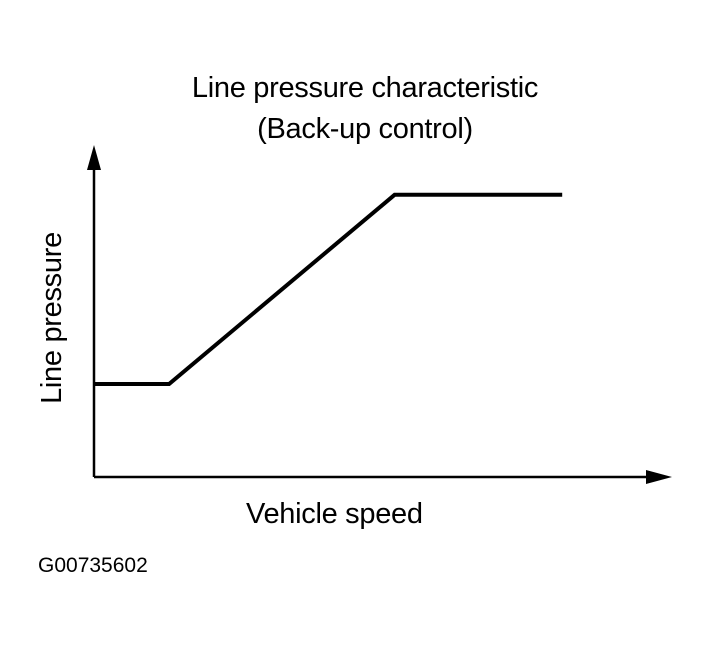 This screenshot has width=710, height=650. I want to click on y-axis-label: Line pressure, so click(52, 318).